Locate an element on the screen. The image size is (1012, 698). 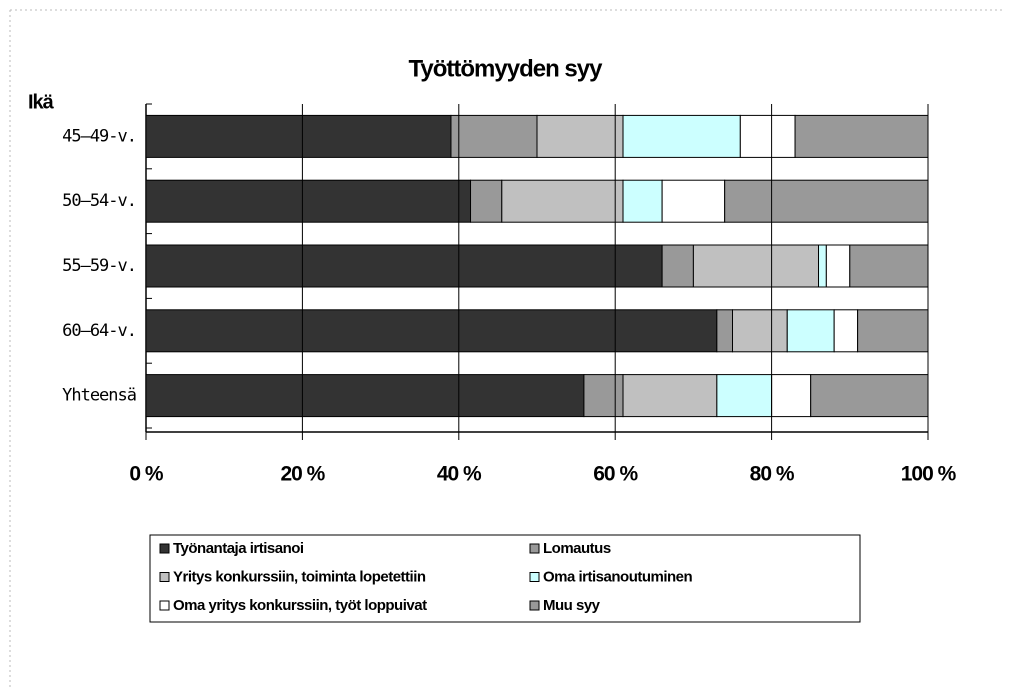
x-tick-label: 80 % is located at coordinates (772, 474).